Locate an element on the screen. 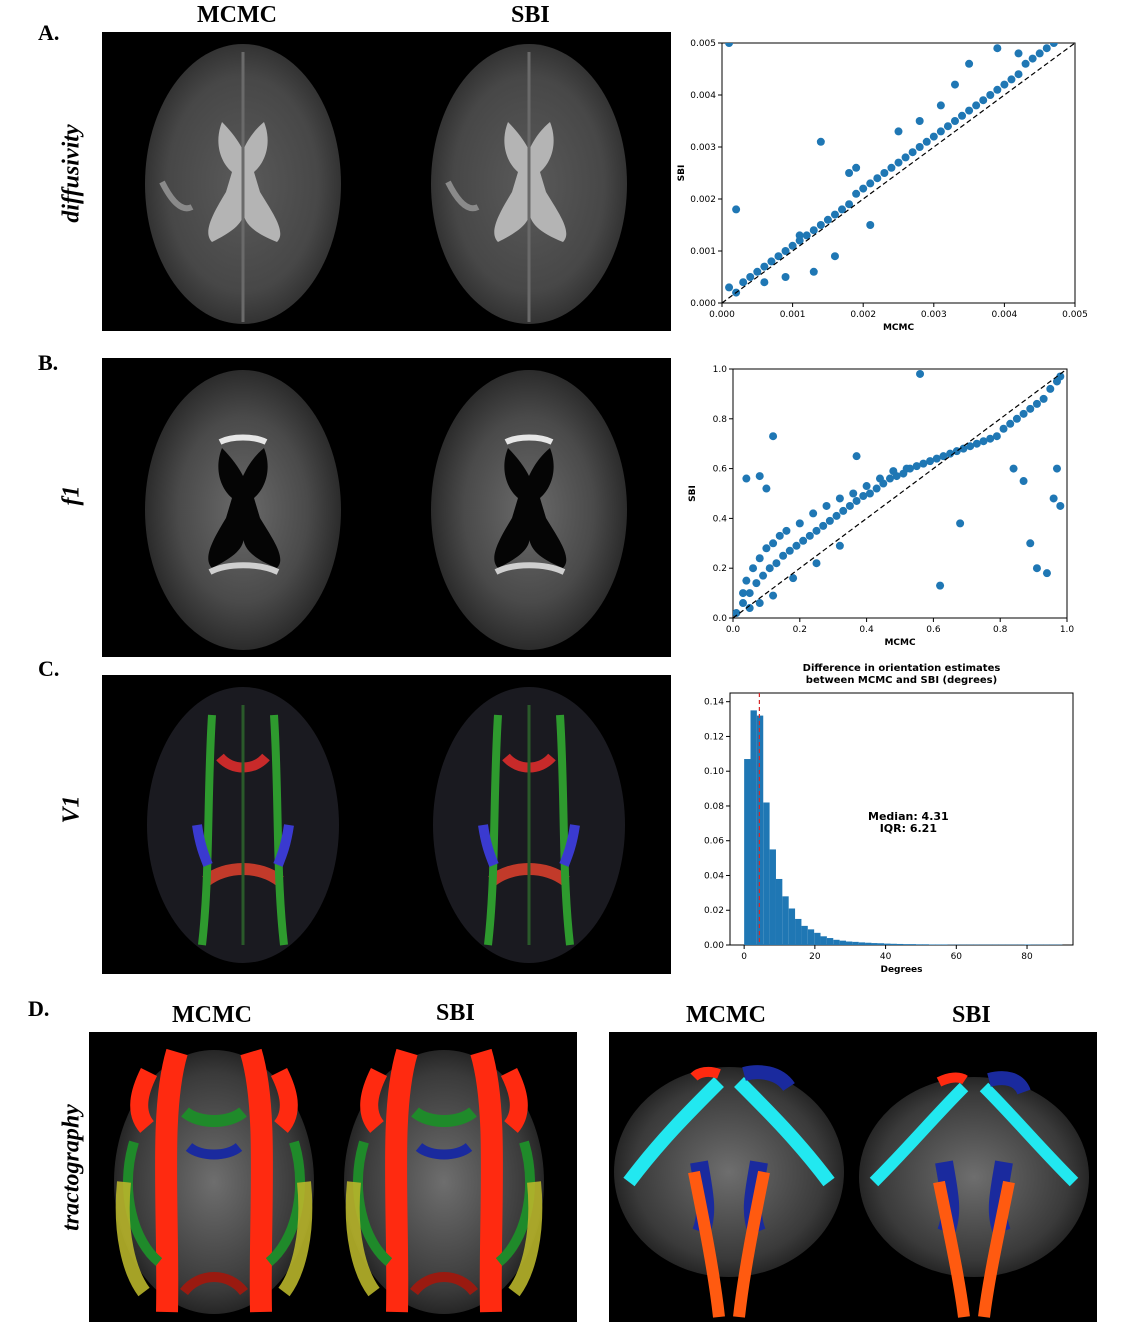  y-tick-label: 0.08 is located at coordinates (714, 807).